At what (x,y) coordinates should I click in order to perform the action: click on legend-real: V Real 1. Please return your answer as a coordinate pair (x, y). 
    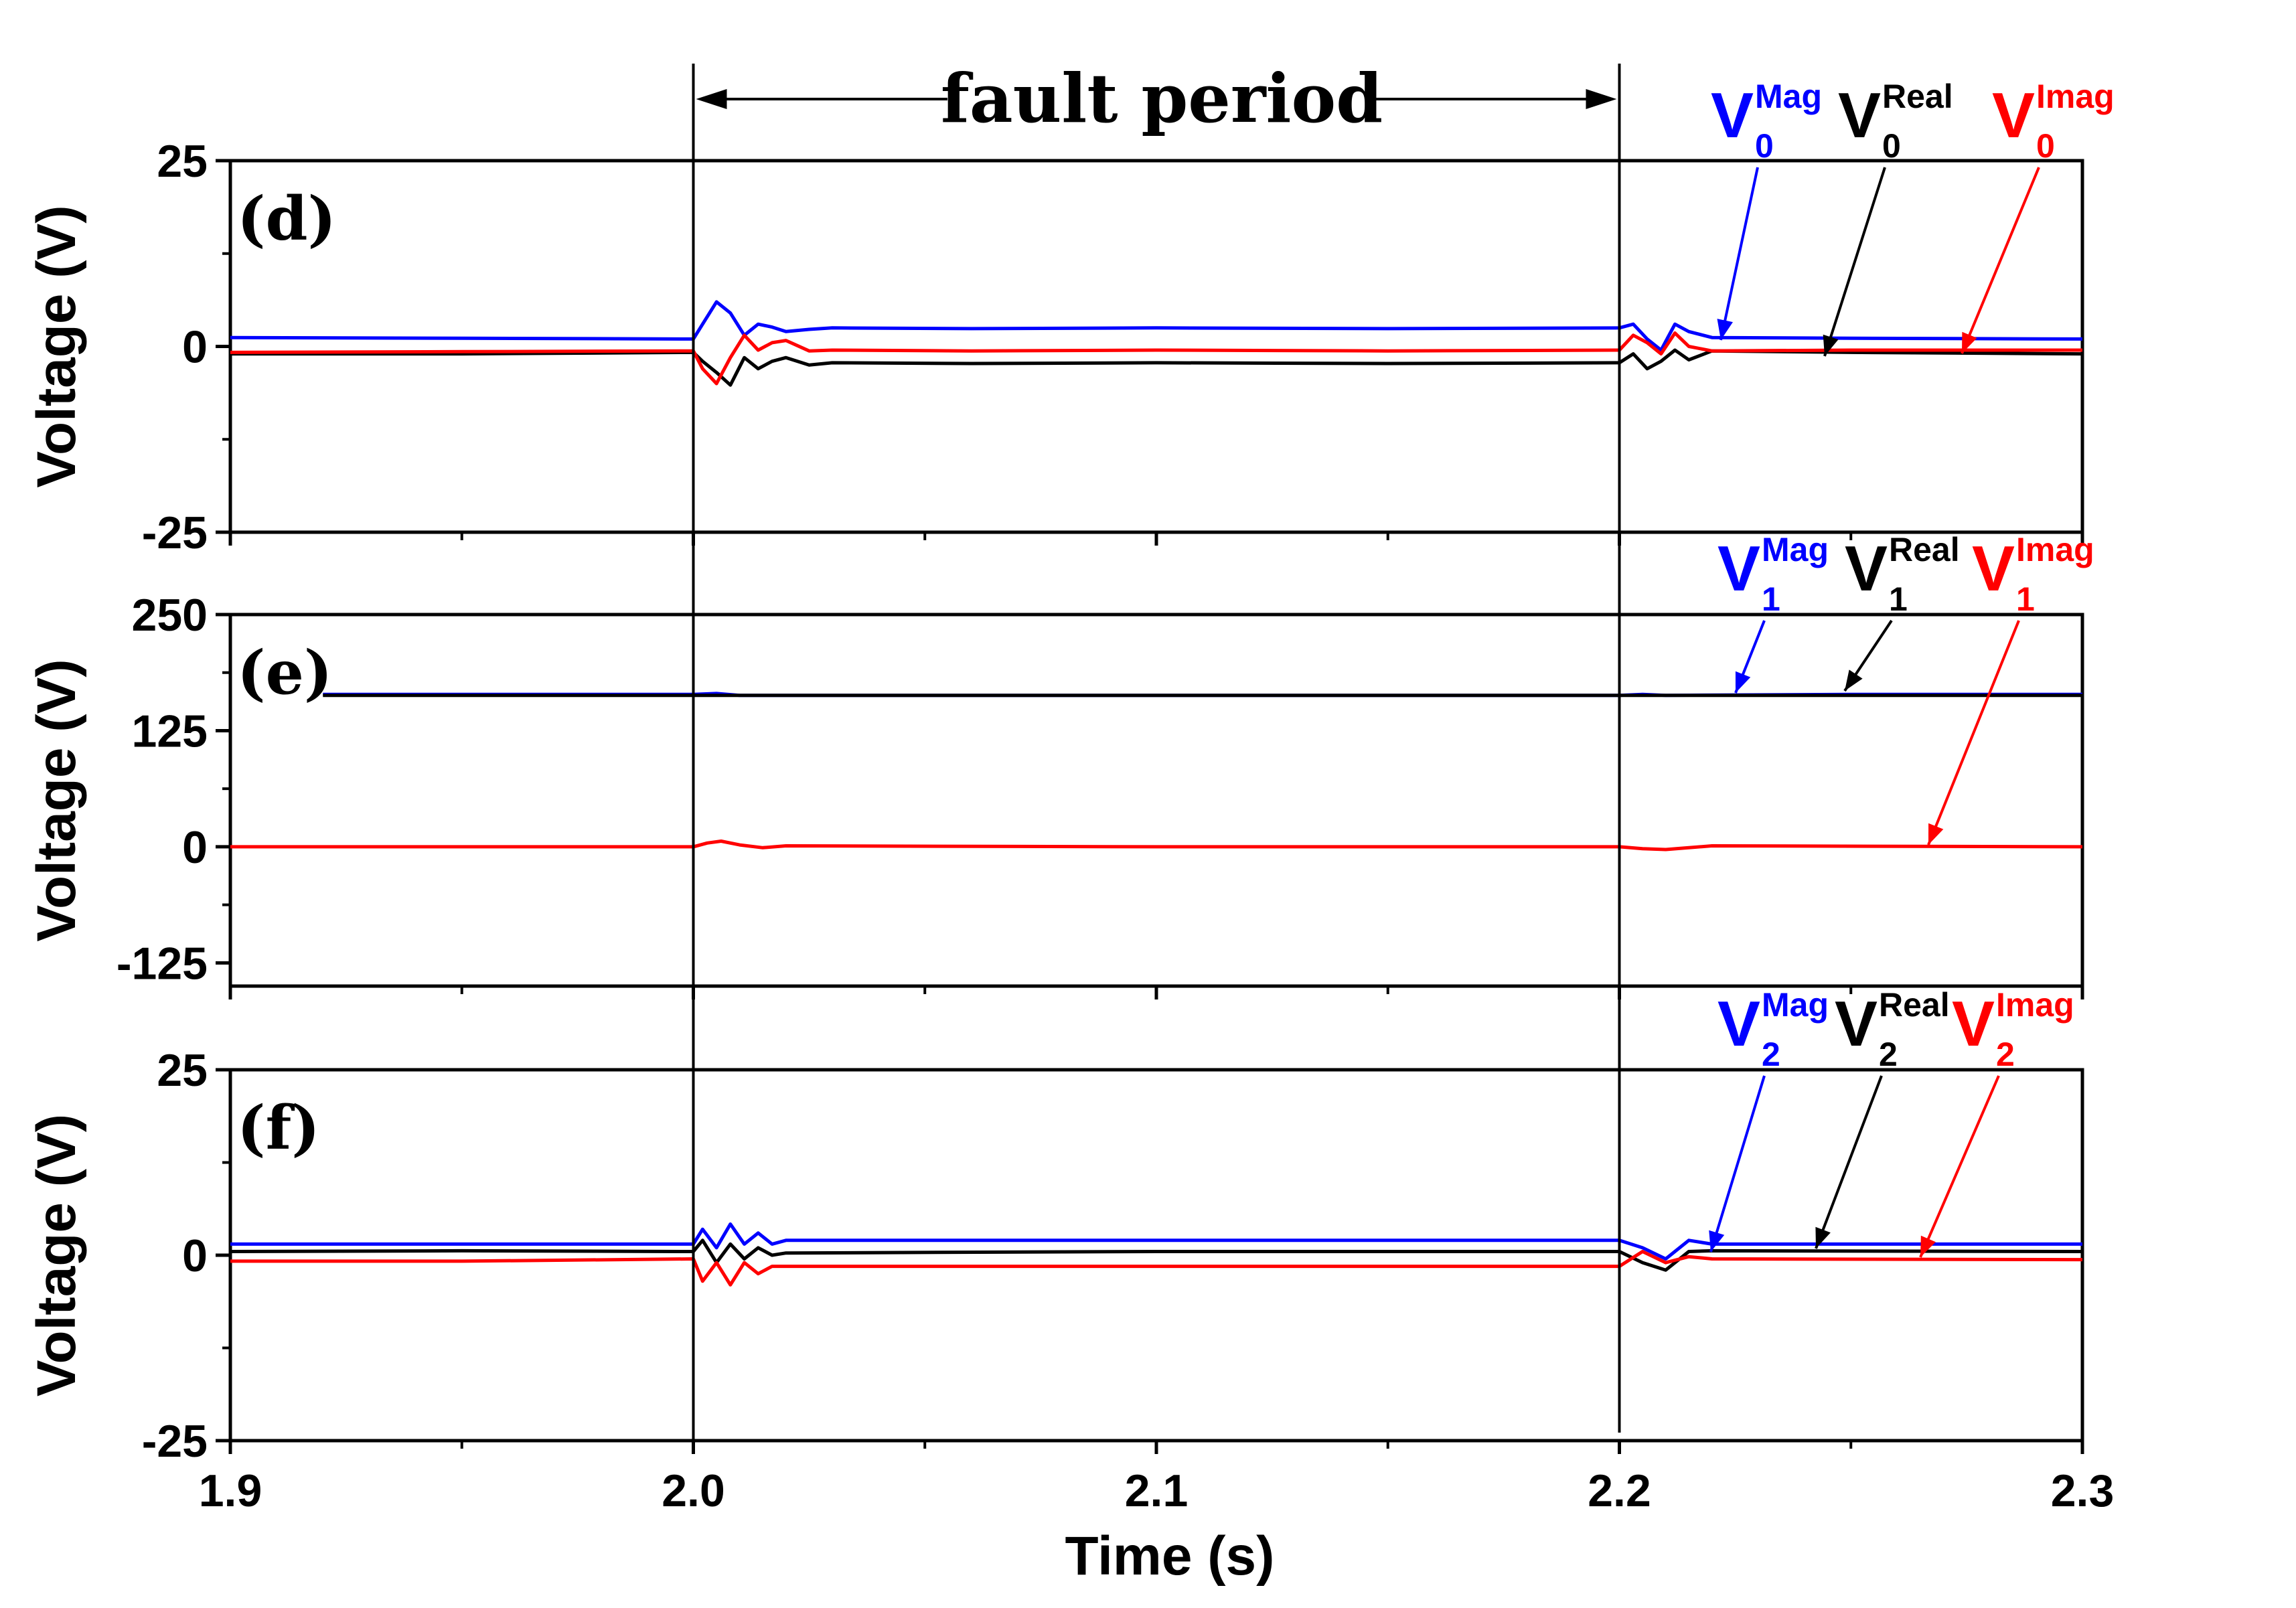
    Looking at the image, I should click on (1901, 611).